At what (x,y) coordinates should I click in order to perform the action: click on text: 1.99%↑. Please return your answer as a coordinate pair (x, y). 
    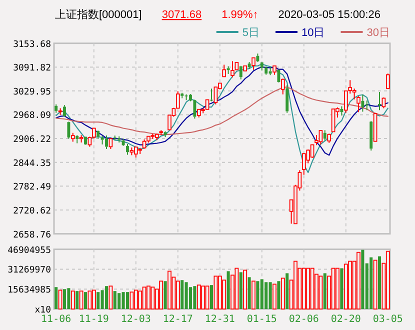
    Looking at the image, I should click on (240, 15).